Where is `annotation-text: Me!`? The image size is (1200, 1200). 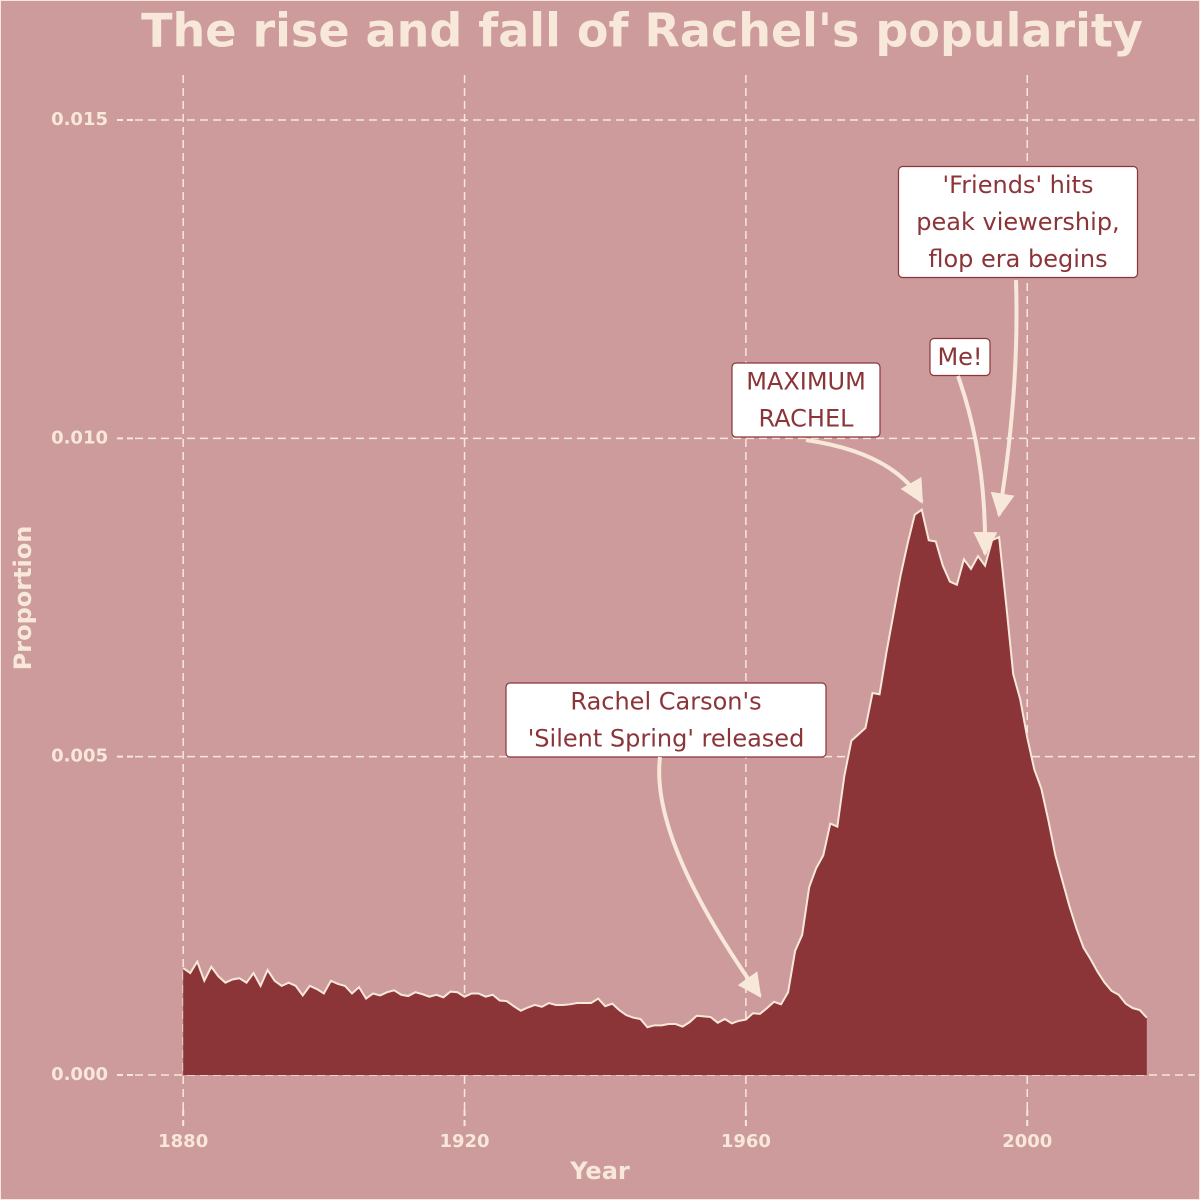 annotation-text: Me! is located at coordinates (959, 357).